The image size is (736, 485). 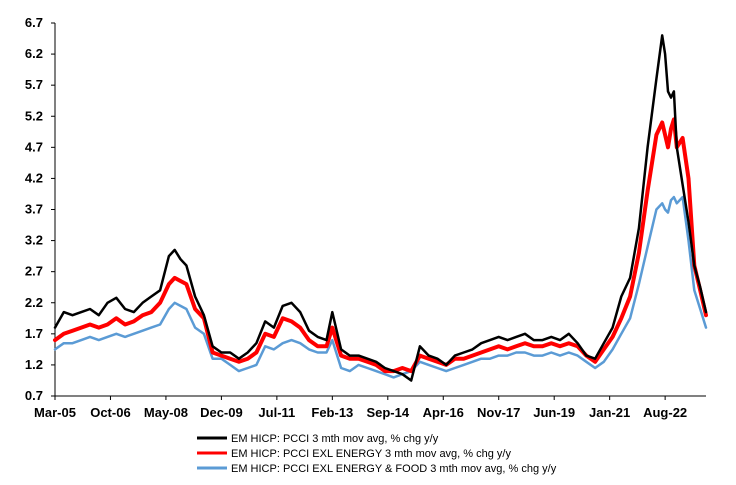 I want to click on x-tick-label: Apr-16, so click(x=443, y=412).